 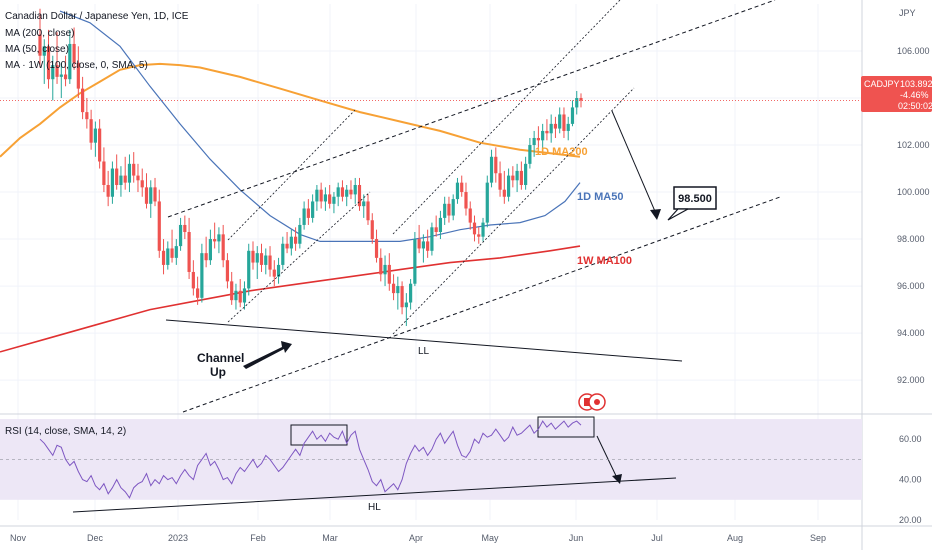 What do you see at coordinates (913, 51) in the screenshot?
I see `price-tick-label: 106.000` at bounding box center [913, 51].